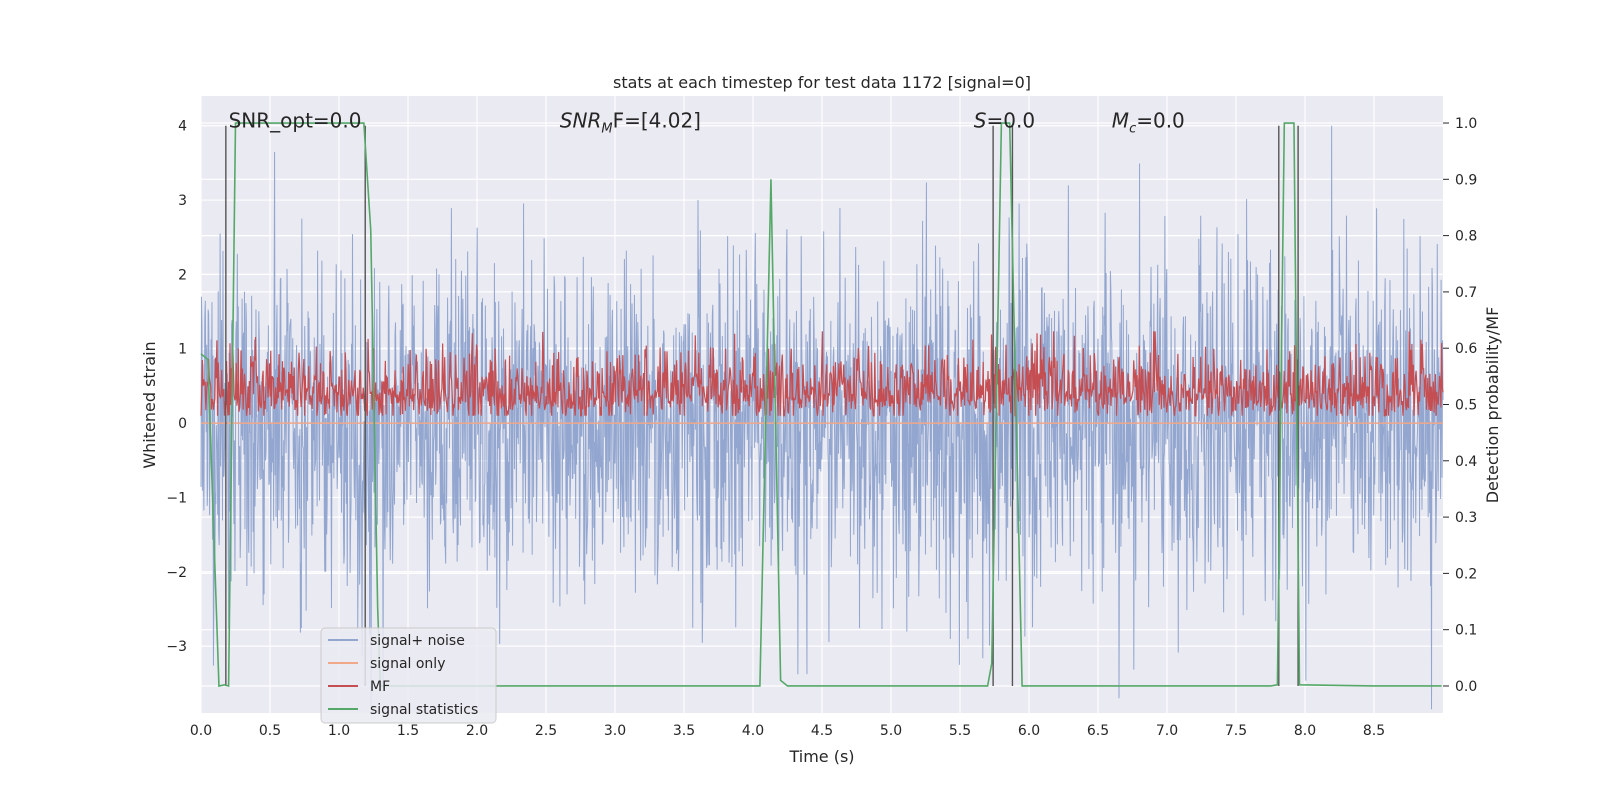  I want to click on y-axis-right-ticks: 0.0 0.1 0.2 0.3 0.4 0.5 0.6 0.7 0.8 0.9 1.0, so click(1460, 405).